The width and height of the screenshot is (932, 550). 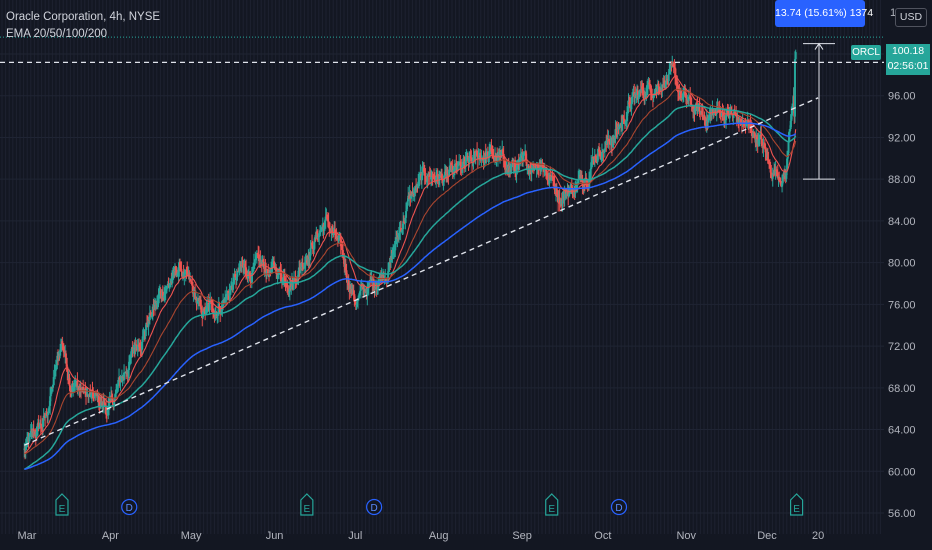 What do you see at coordinates (374, 507) in the screenshot?
I see `dividend-event-icon` at bounding box center [374, 507].